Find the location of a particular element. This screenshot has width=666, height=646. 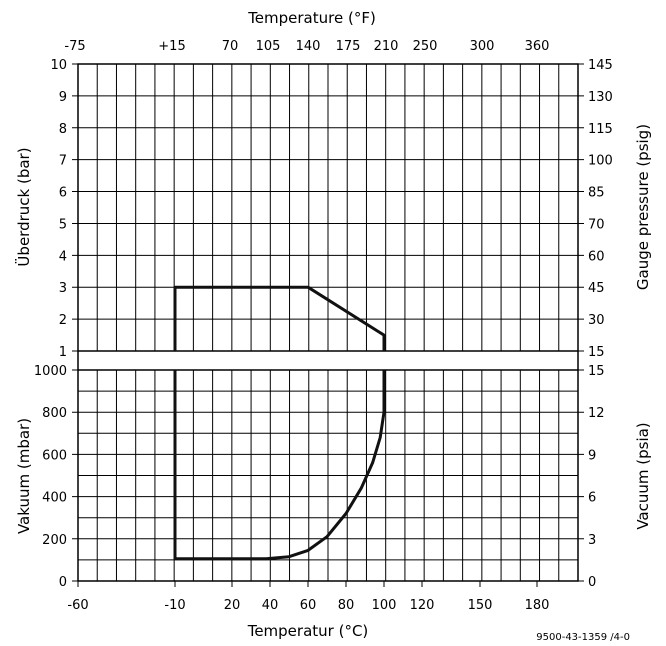

top-tick-label: 140 is located at coordinates (308, 46).